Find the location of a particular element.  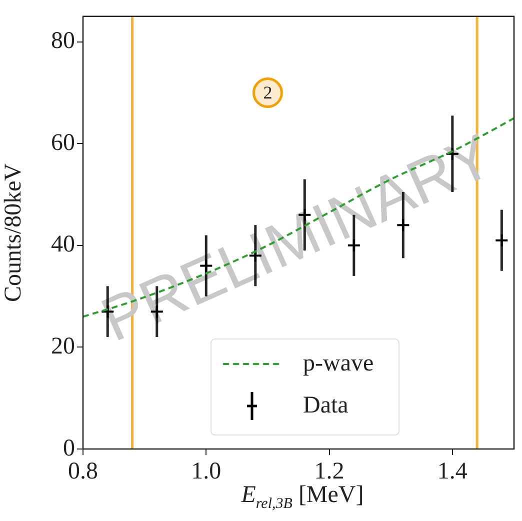

x-tick-label: 1.0 is located at coordinates (206, 471).